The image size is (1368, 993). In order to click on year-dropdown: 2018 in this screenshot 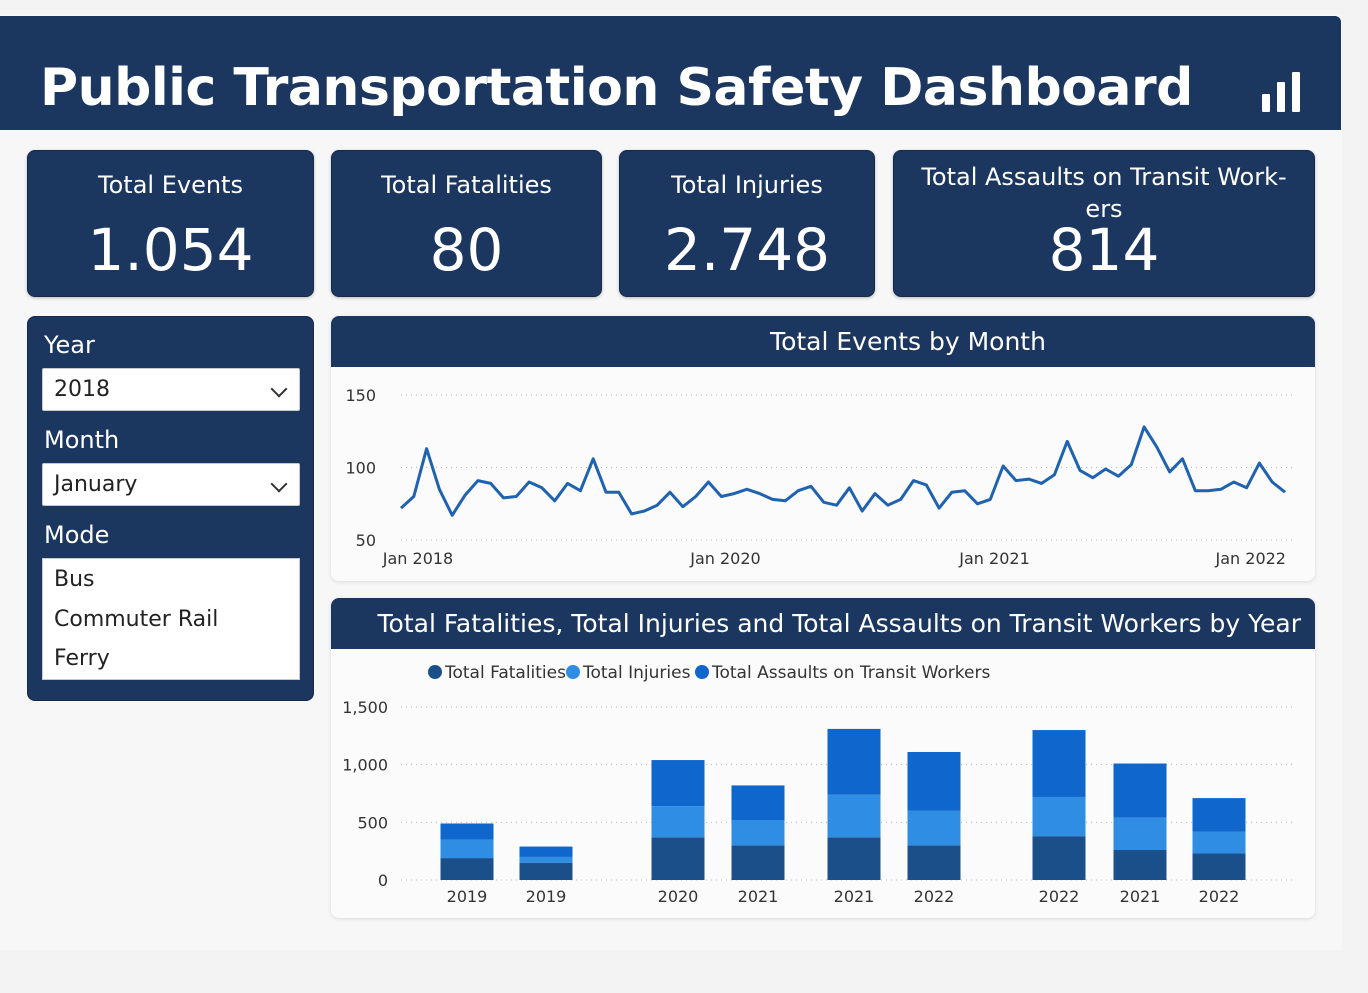, I will do `click(171, 389)`.